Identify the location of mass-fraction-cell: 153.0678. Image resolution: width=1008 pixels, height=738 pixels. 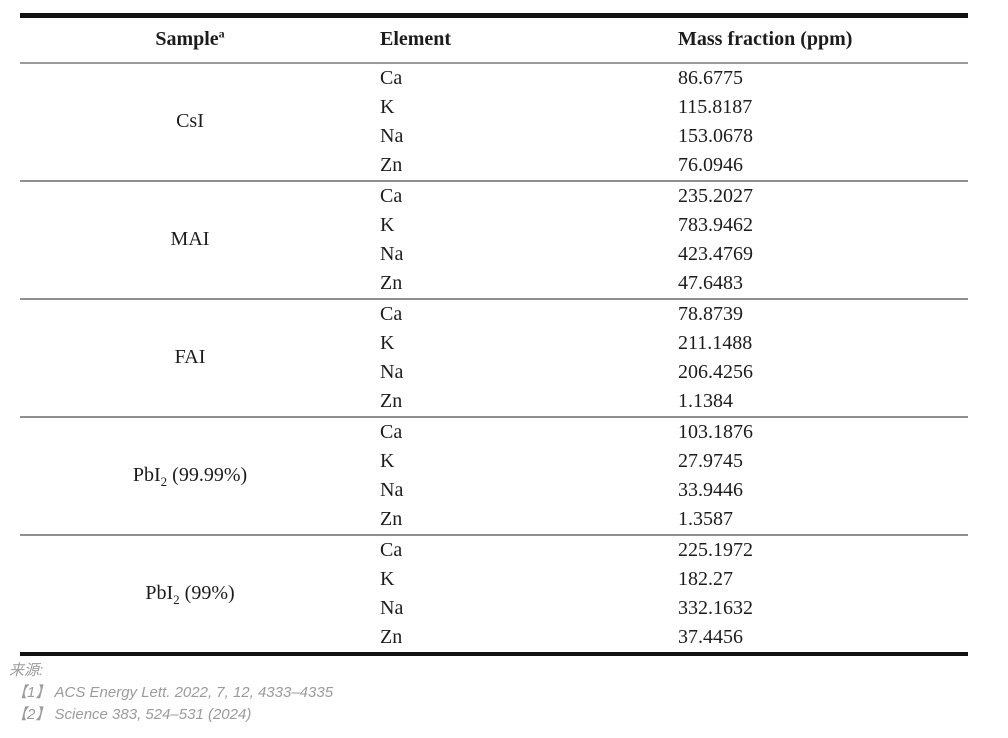
(715, 135).